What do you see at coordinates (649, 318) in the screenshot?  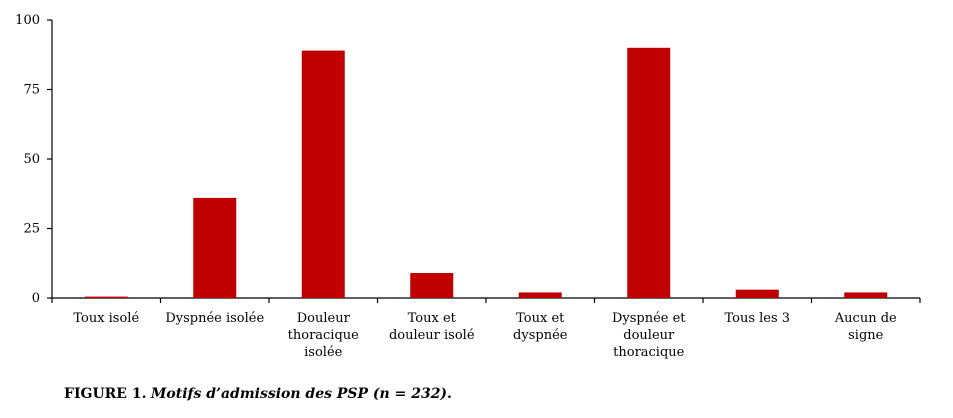 I see `category-label-line: Dyspnée et` at bounding box center [649, 318].